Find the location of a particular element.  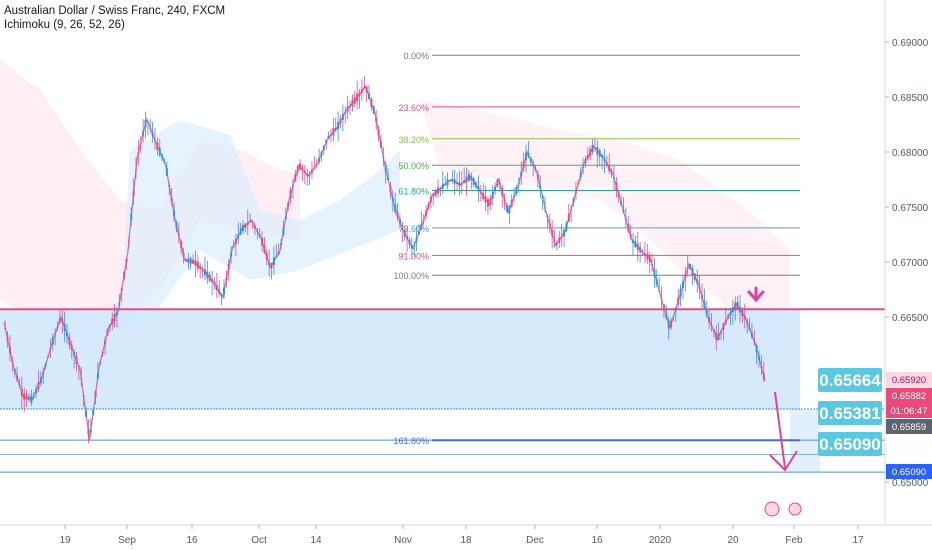

fib-label-7: 100.00% is located at coordinates (411, 276).